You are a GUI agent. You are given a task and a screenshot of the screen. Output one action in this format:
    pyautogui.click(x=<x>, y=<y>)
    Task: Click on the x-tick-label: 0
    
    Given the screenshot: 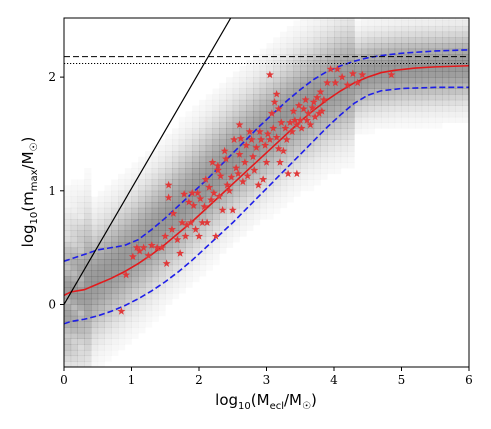 What is the action you would take?
    pyautogui.click(x=64, y=380)
    